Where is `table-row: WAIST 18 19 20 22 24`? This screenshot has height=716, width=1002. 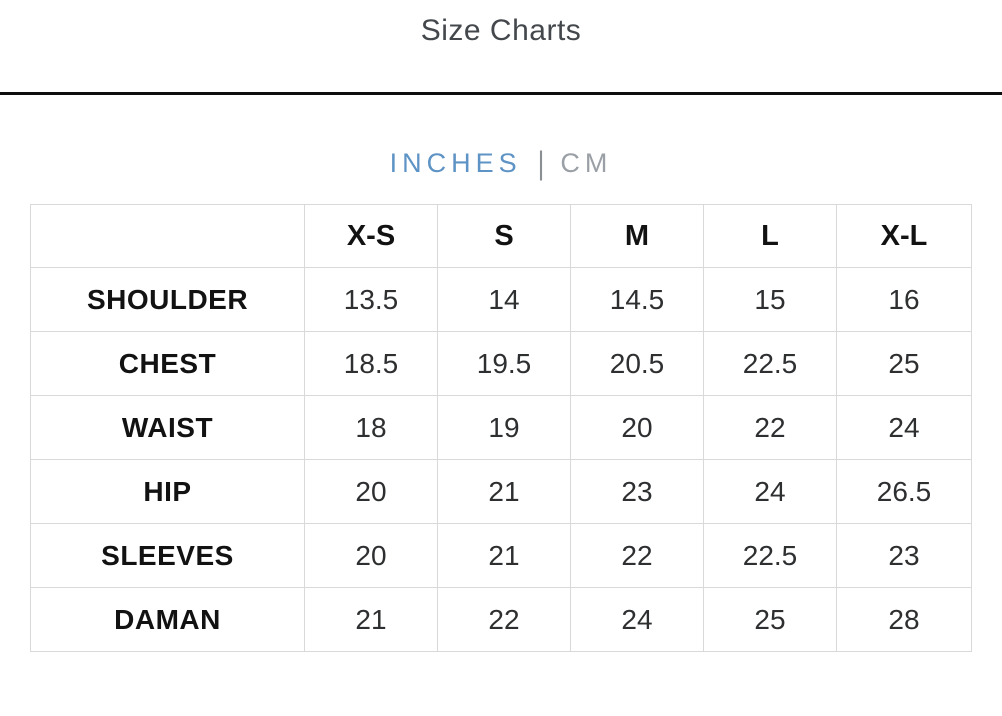
table-row: WAIST 18 19 20 22 24 is located at coordinates (501, 427).